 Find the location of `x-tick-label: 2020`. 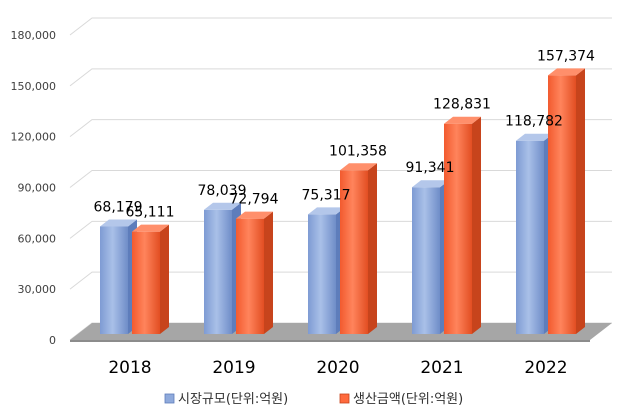

x-tick-label: 2020 is located at coordinates (337, 368).